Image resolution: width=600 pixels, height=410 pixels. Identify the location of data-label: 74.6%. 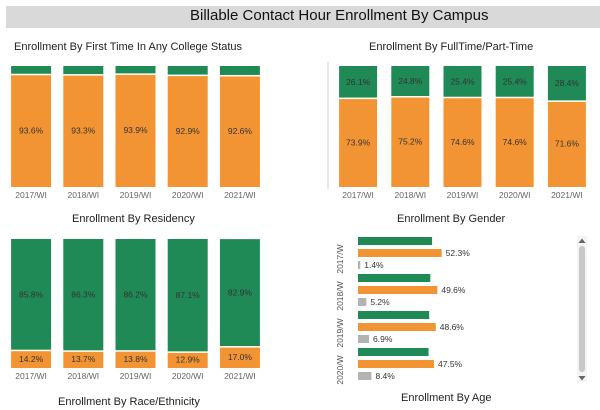
(515, 142).